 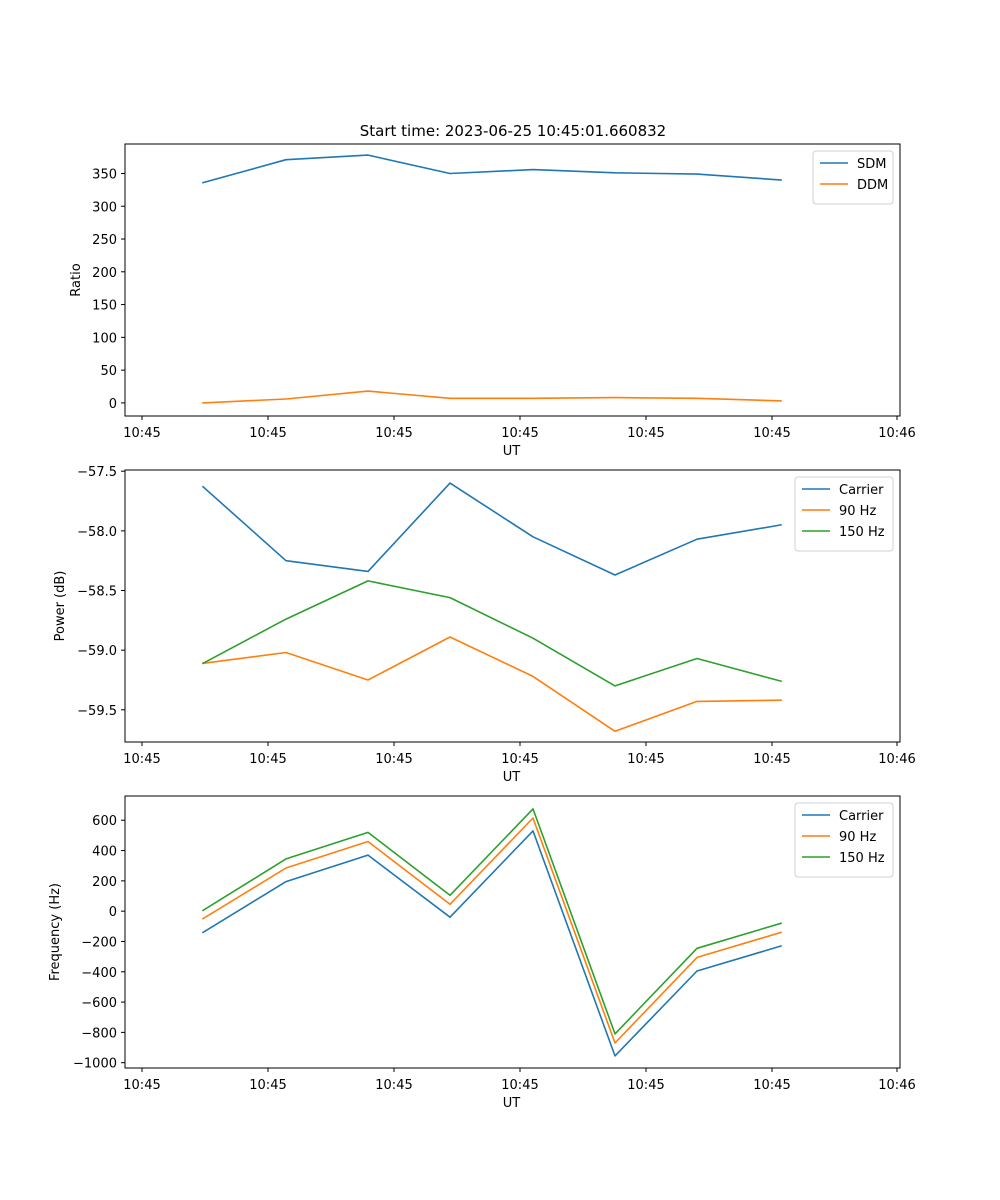 I want to click on y-axis-label: Power (dB), so click(x=60, y=606).